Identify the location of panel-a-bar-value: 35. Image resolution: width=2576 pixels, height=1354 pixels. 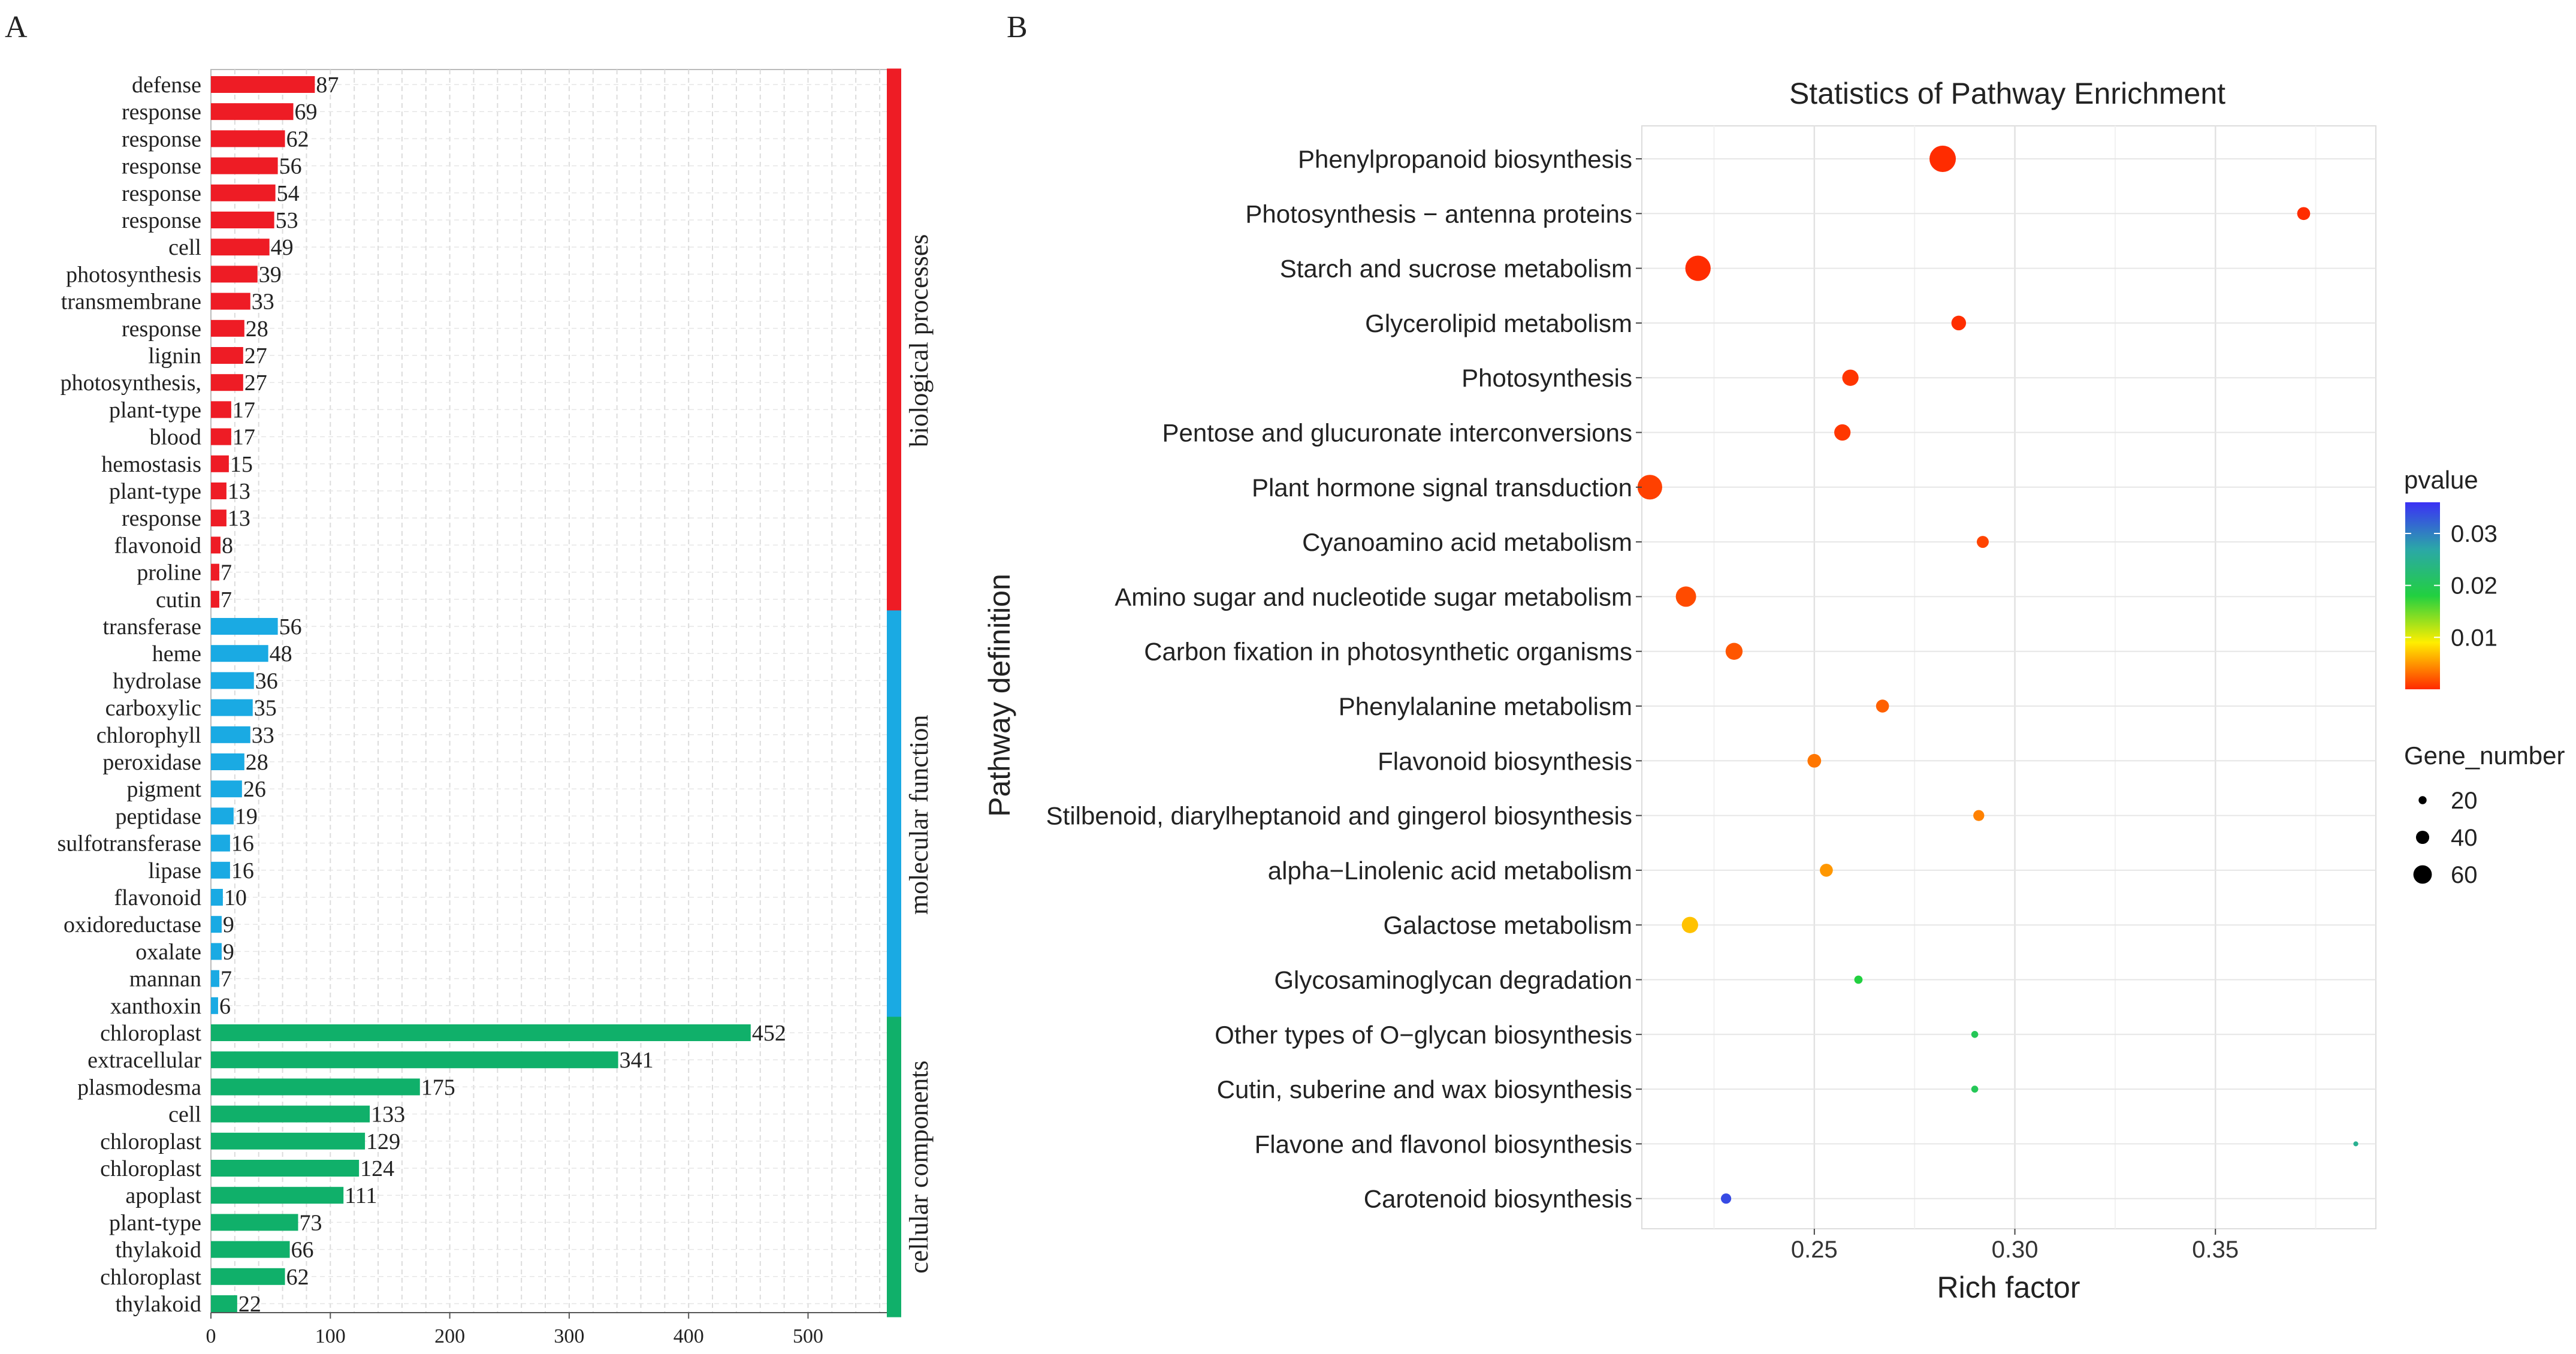
(265, 708).